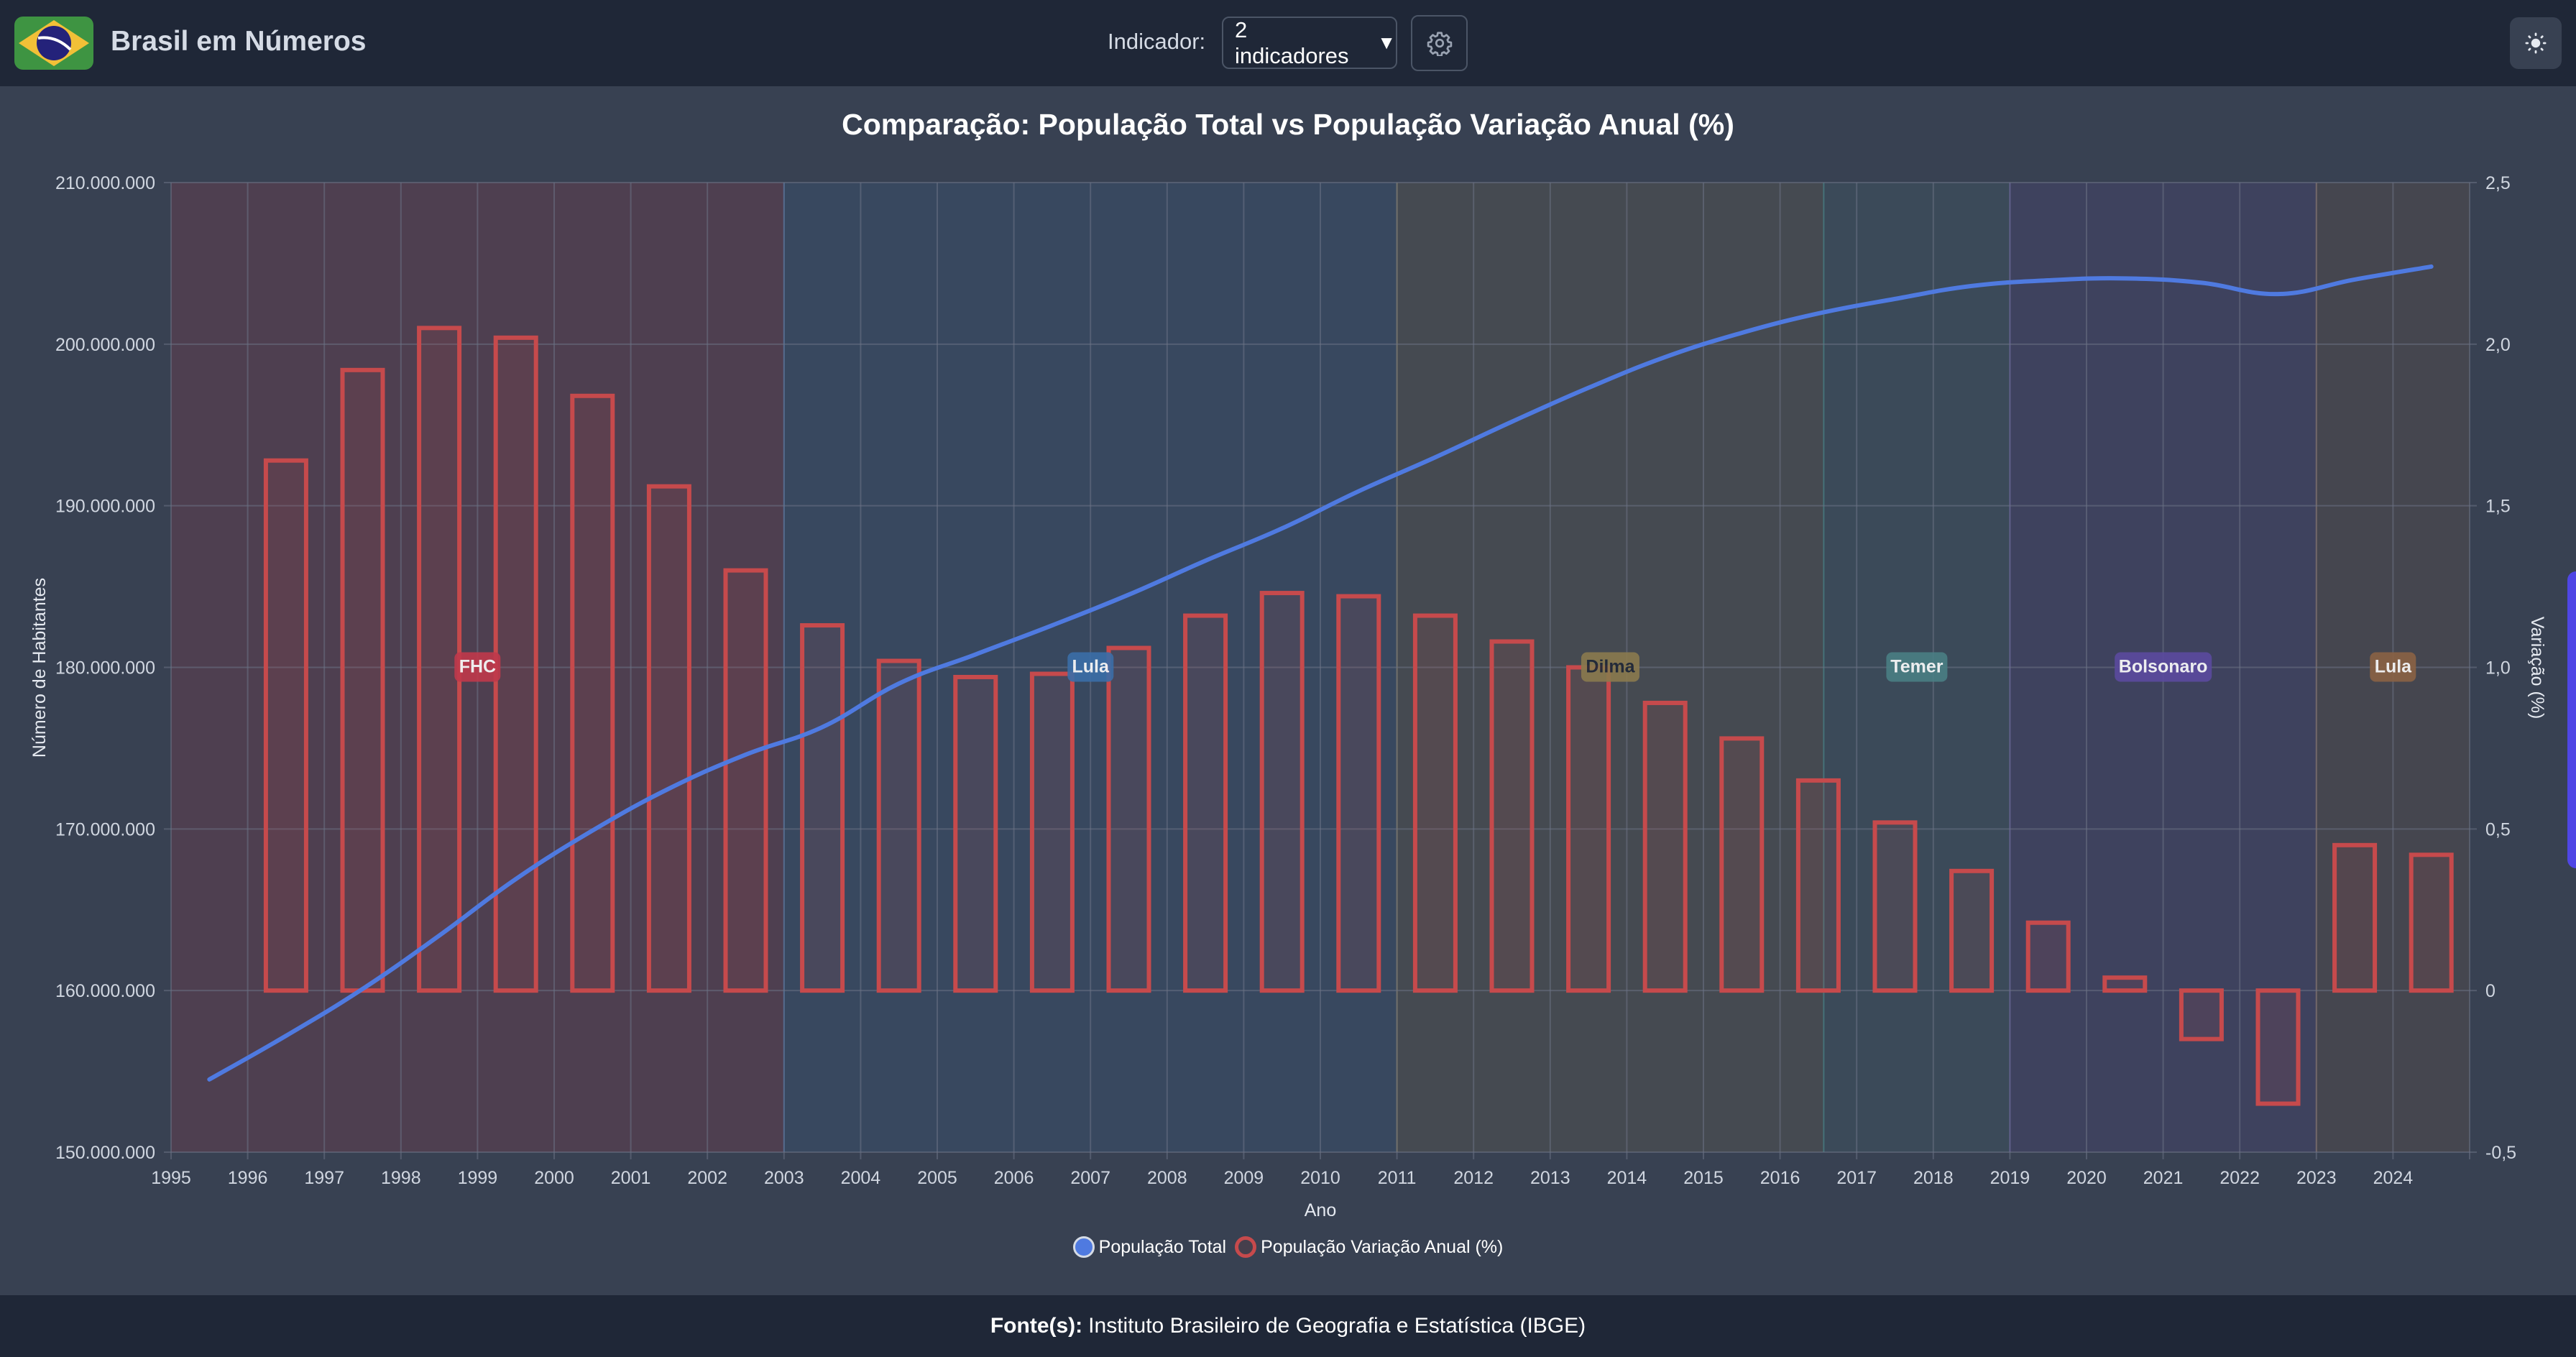 The width and height of the screenshot is (2576, 1357). What do you see at coordinates (239, 41) in the screenshot?
I see `app-title: Brasil em Números` at bounding box center [239, 41].